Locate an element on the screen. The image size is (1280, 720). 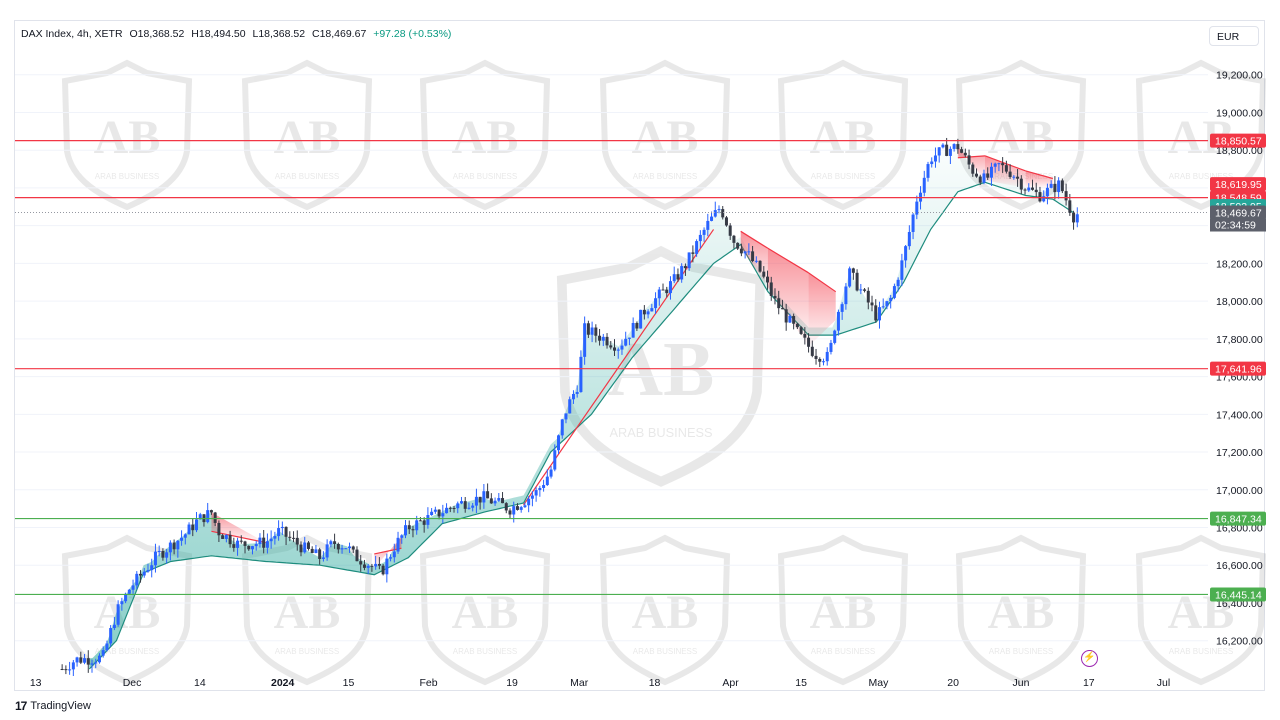
bear-cloud is located at coordinates (754, 259).